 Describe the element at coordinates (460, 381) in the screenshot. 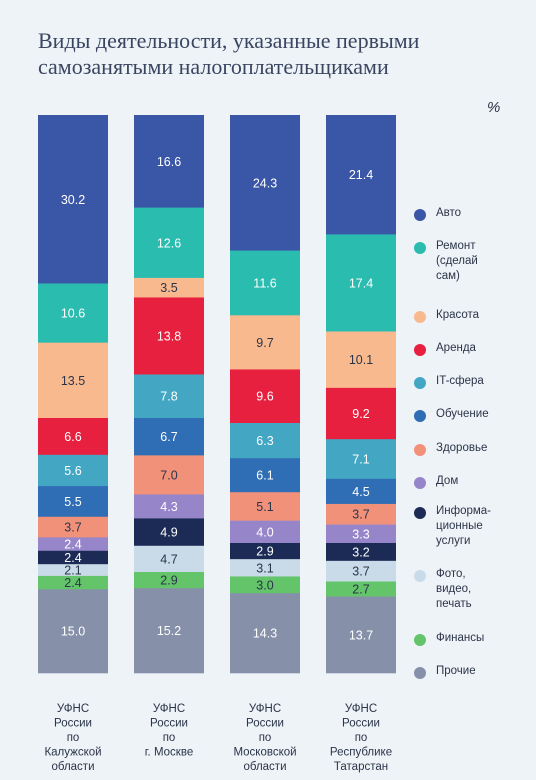

I see `legend-label: IT-сфера` at that location.